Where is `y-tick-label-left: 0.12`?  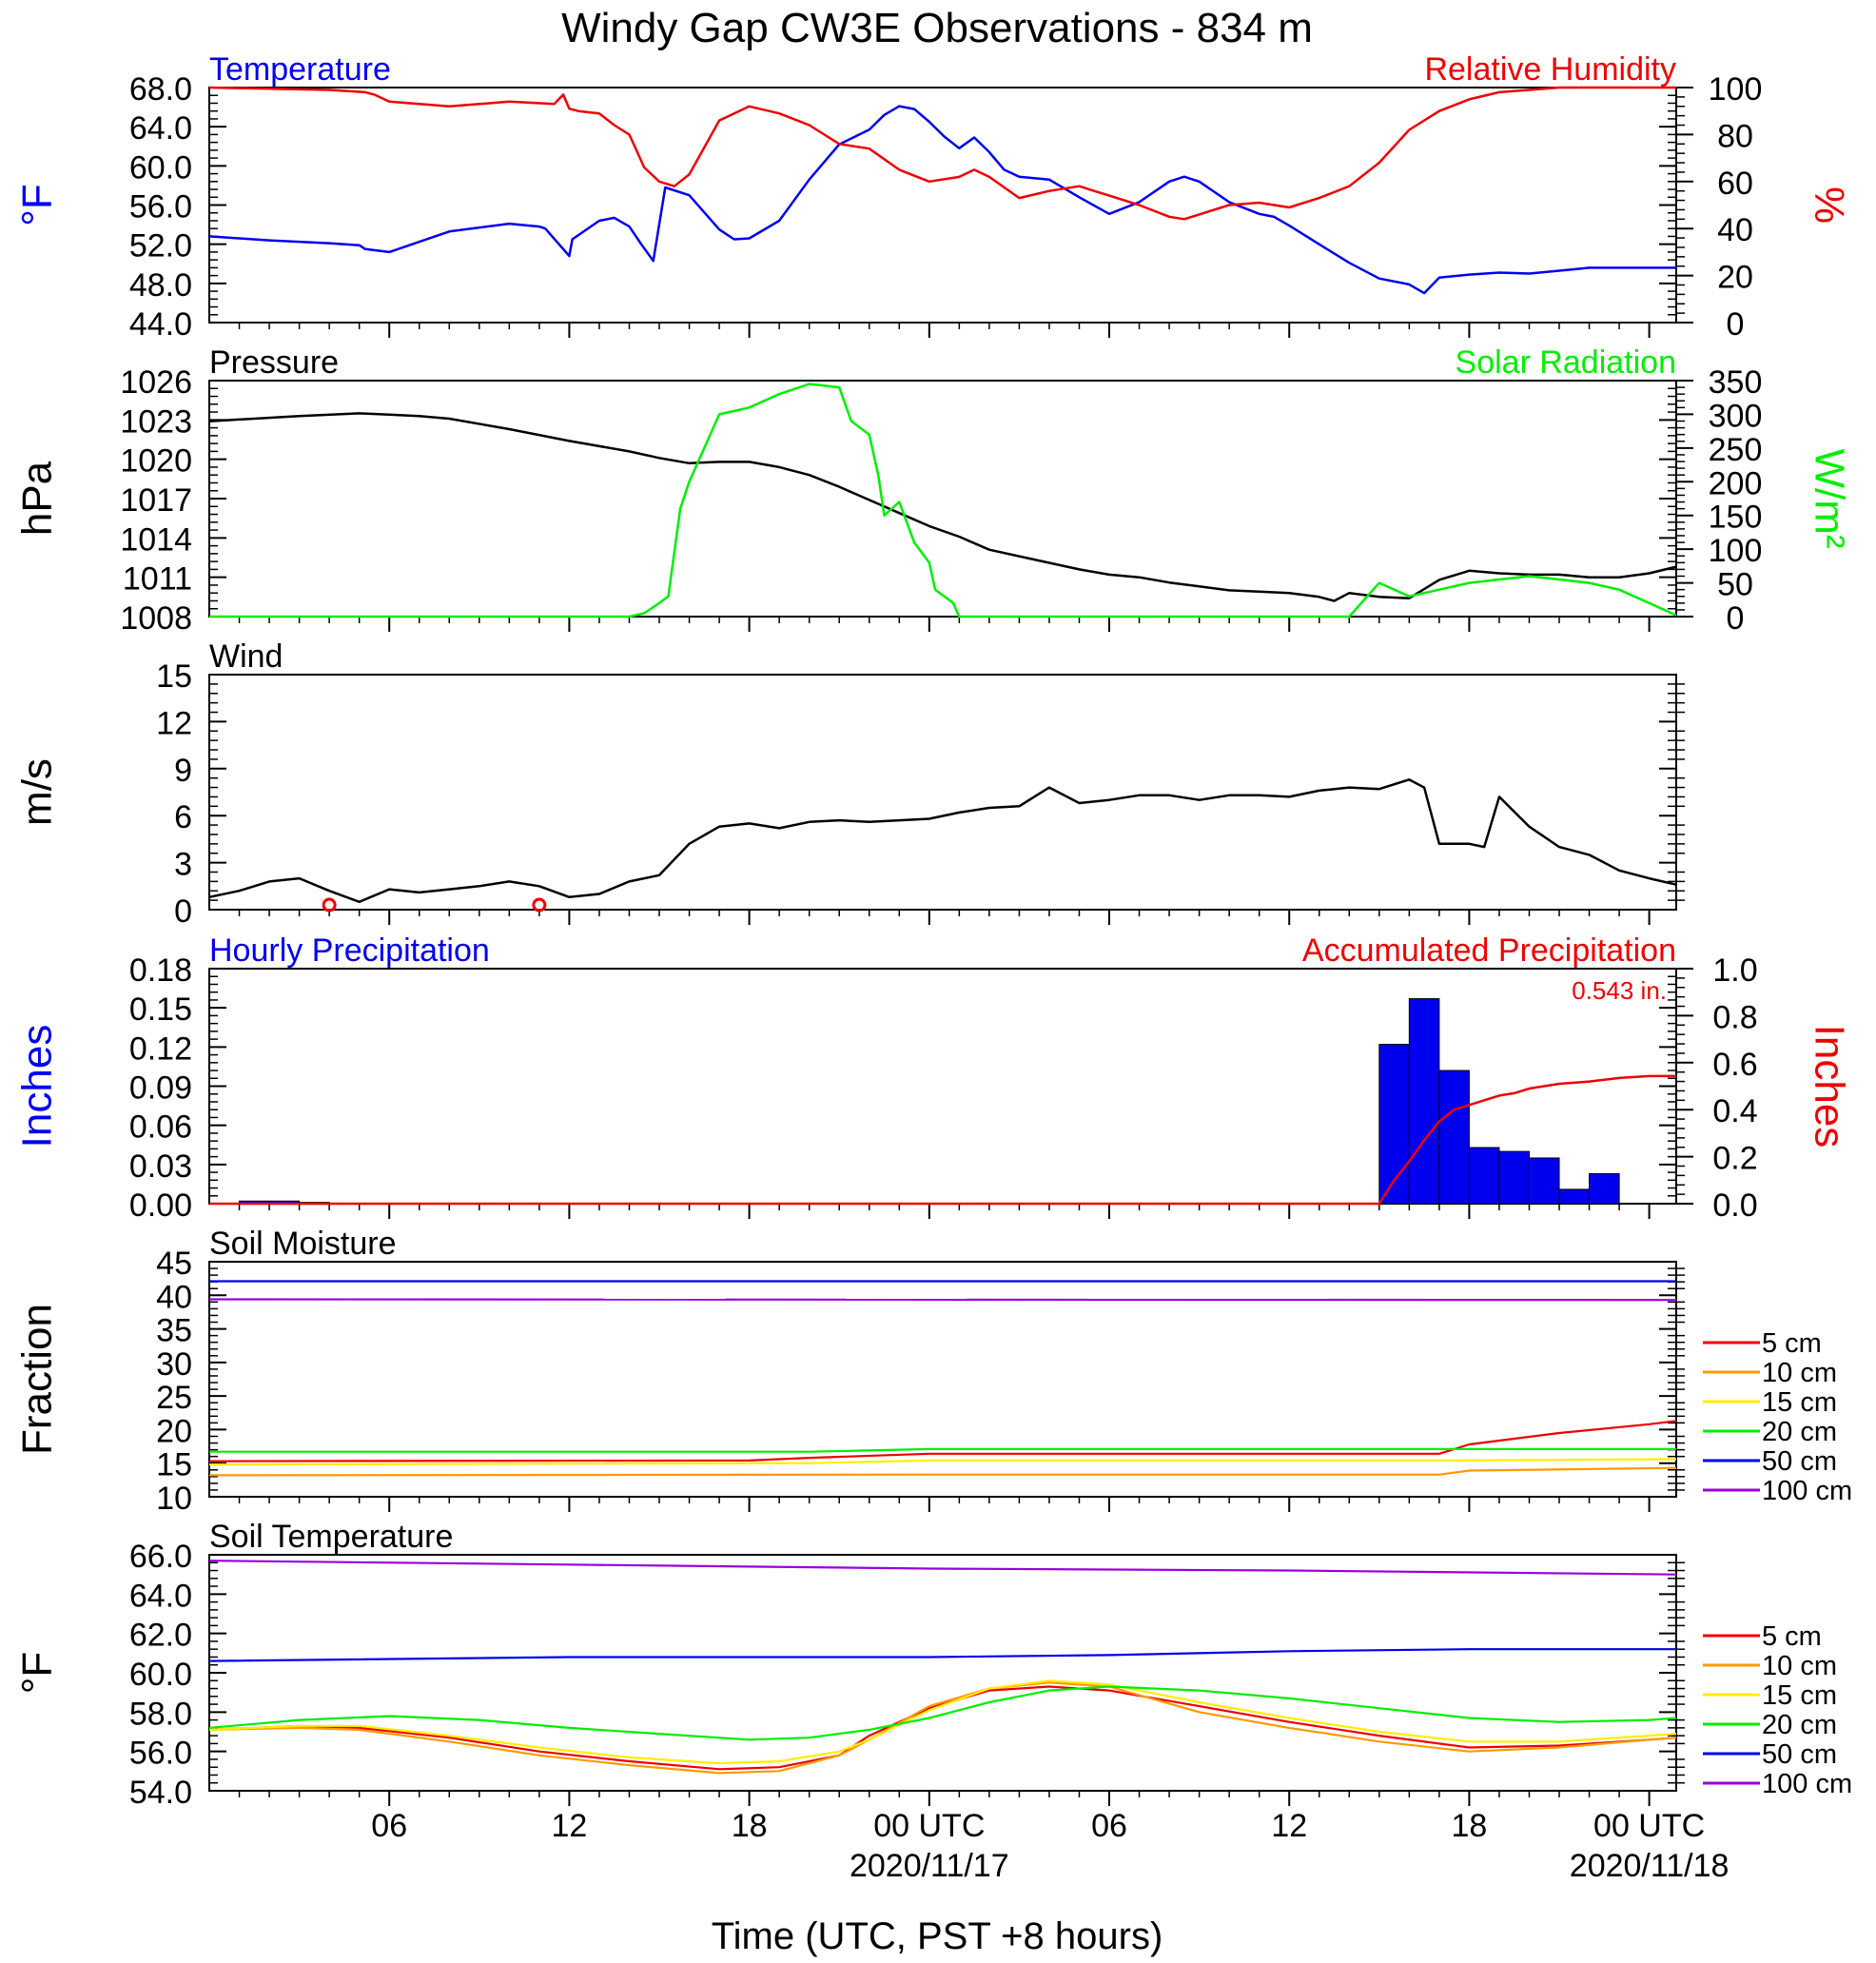
y-tick-label-left: 0.12 is located at coordinates (160, 1049).